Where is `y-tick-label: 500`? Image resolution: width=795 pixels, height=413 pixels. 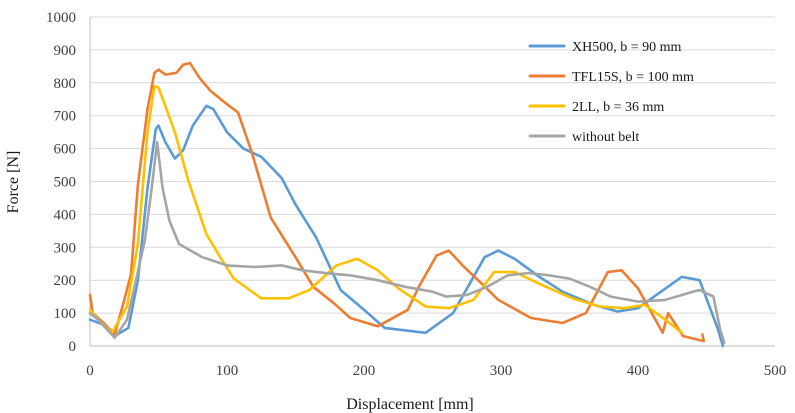
y-tick-label: 500 is located at coordinates (65, 183).